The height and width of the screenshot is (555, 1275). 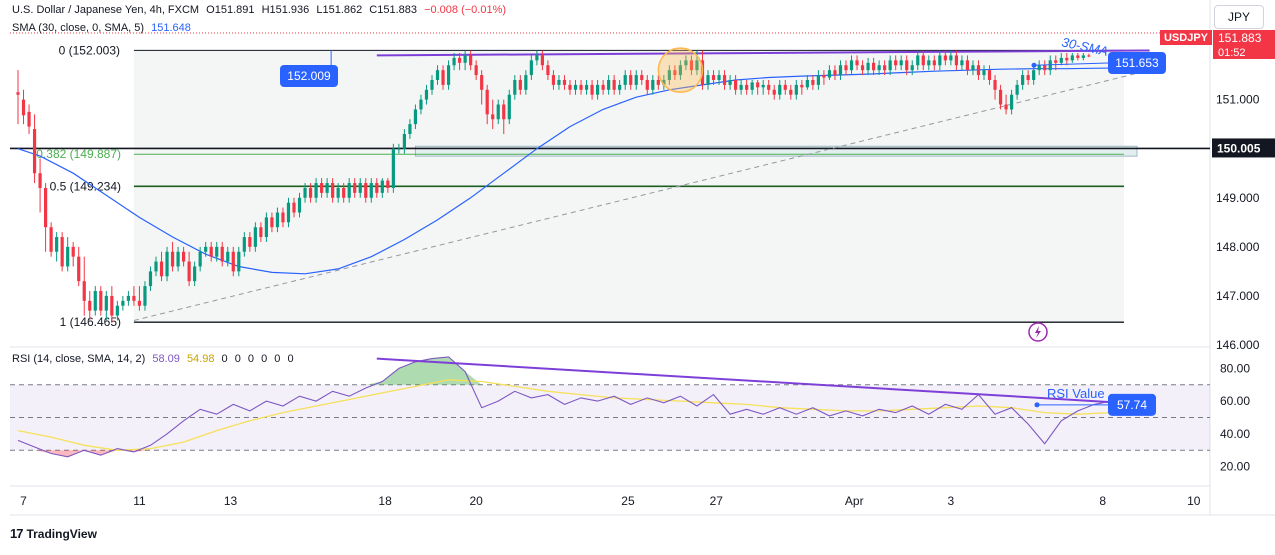 I want to click on brand-name: TradingView, so click(x=61, y=533).